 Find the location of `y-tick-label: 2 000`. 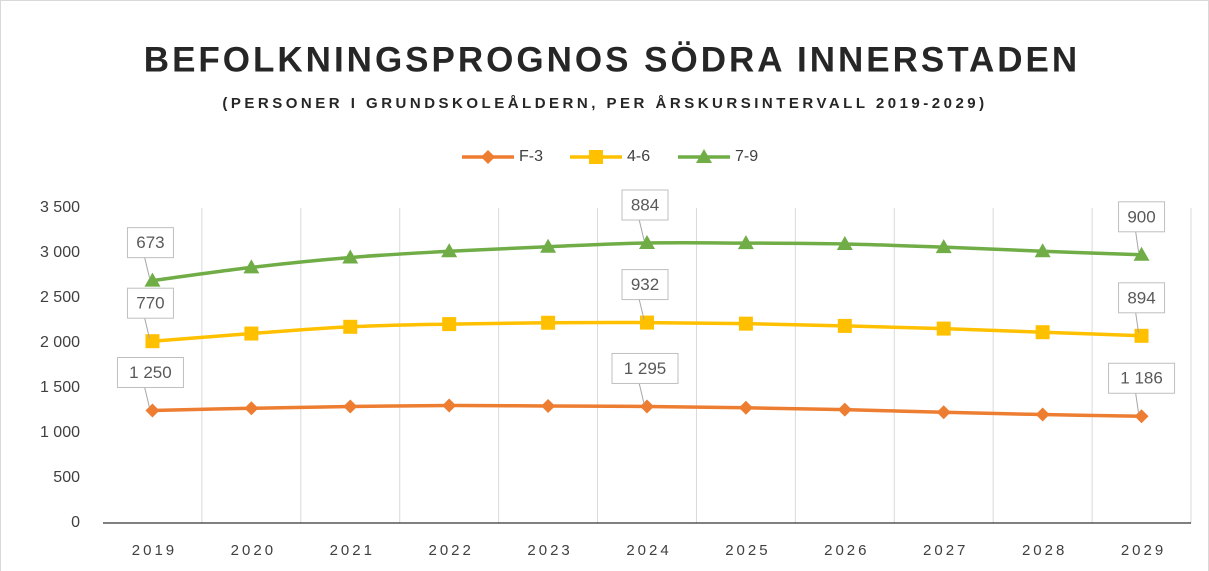

y-tick-label: 2 000 is located at coordinates (60, 342).